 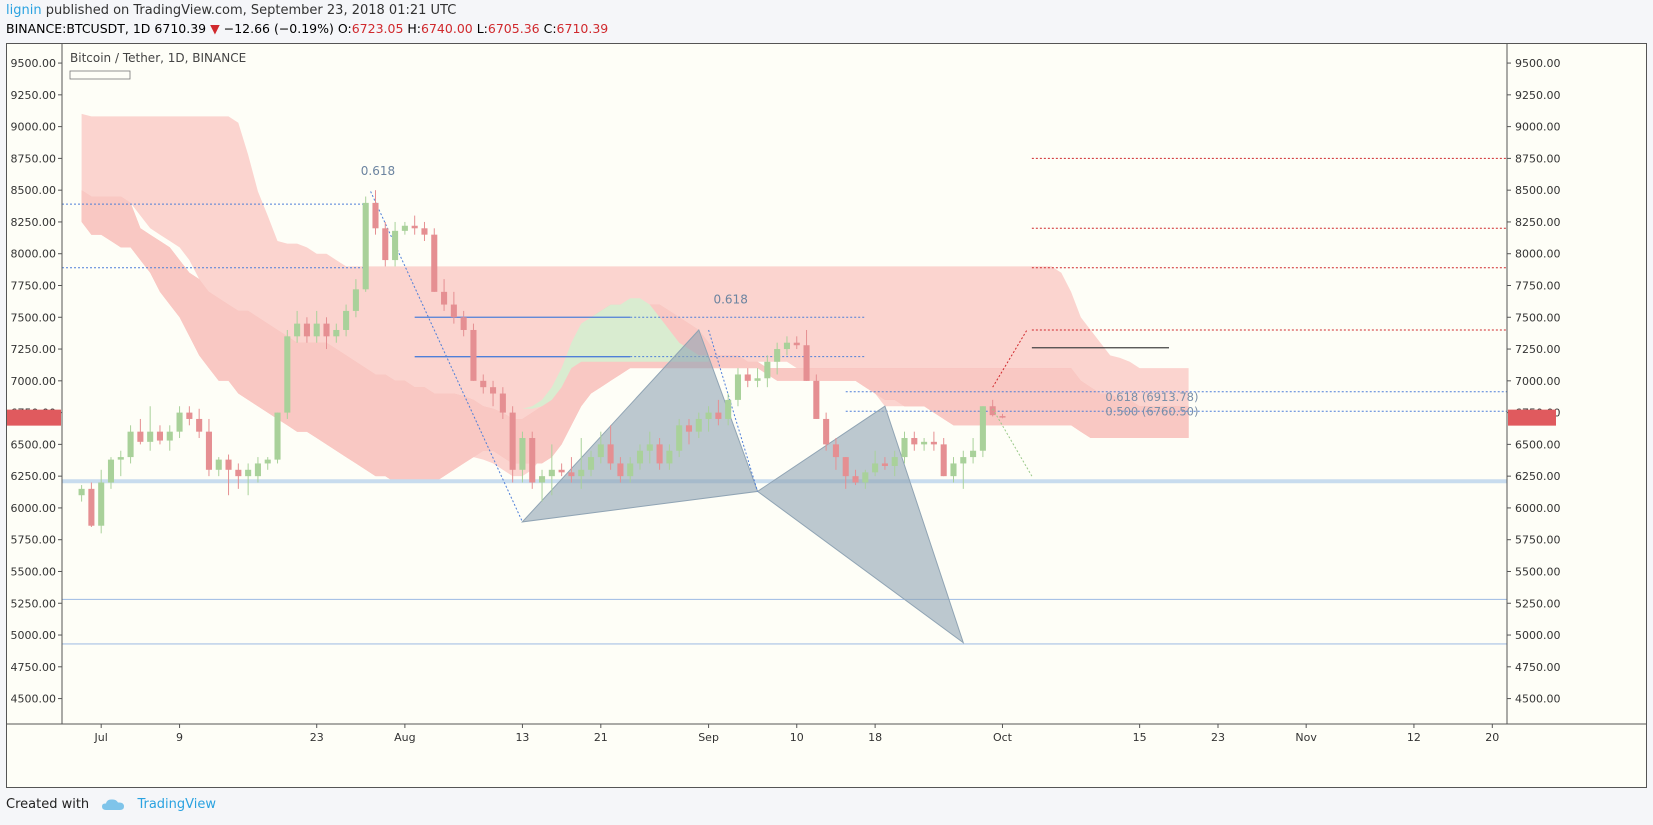 What do you see at coordinates (482, 28) in the screenshot?
I see `low-label: L:` at bounding box center [482, 28].